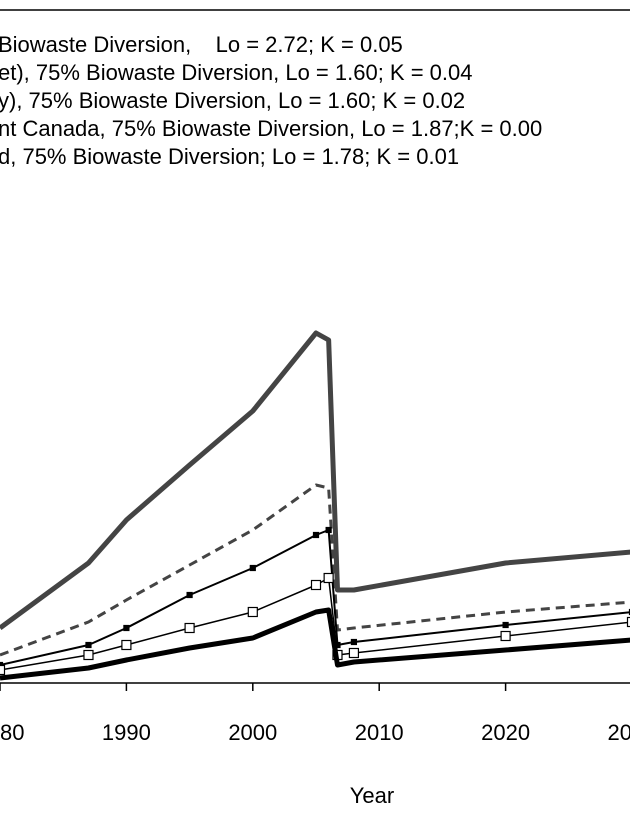 This screenshot has height=840, width=630. I want to click on x-axis-label: Year, so click(372, 795).